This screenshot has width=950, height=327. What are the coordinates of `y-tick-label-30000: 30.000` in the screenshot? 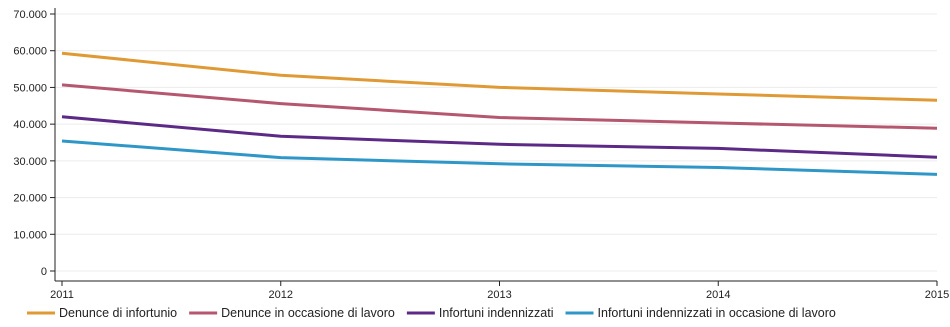 It's located at (30, 162).